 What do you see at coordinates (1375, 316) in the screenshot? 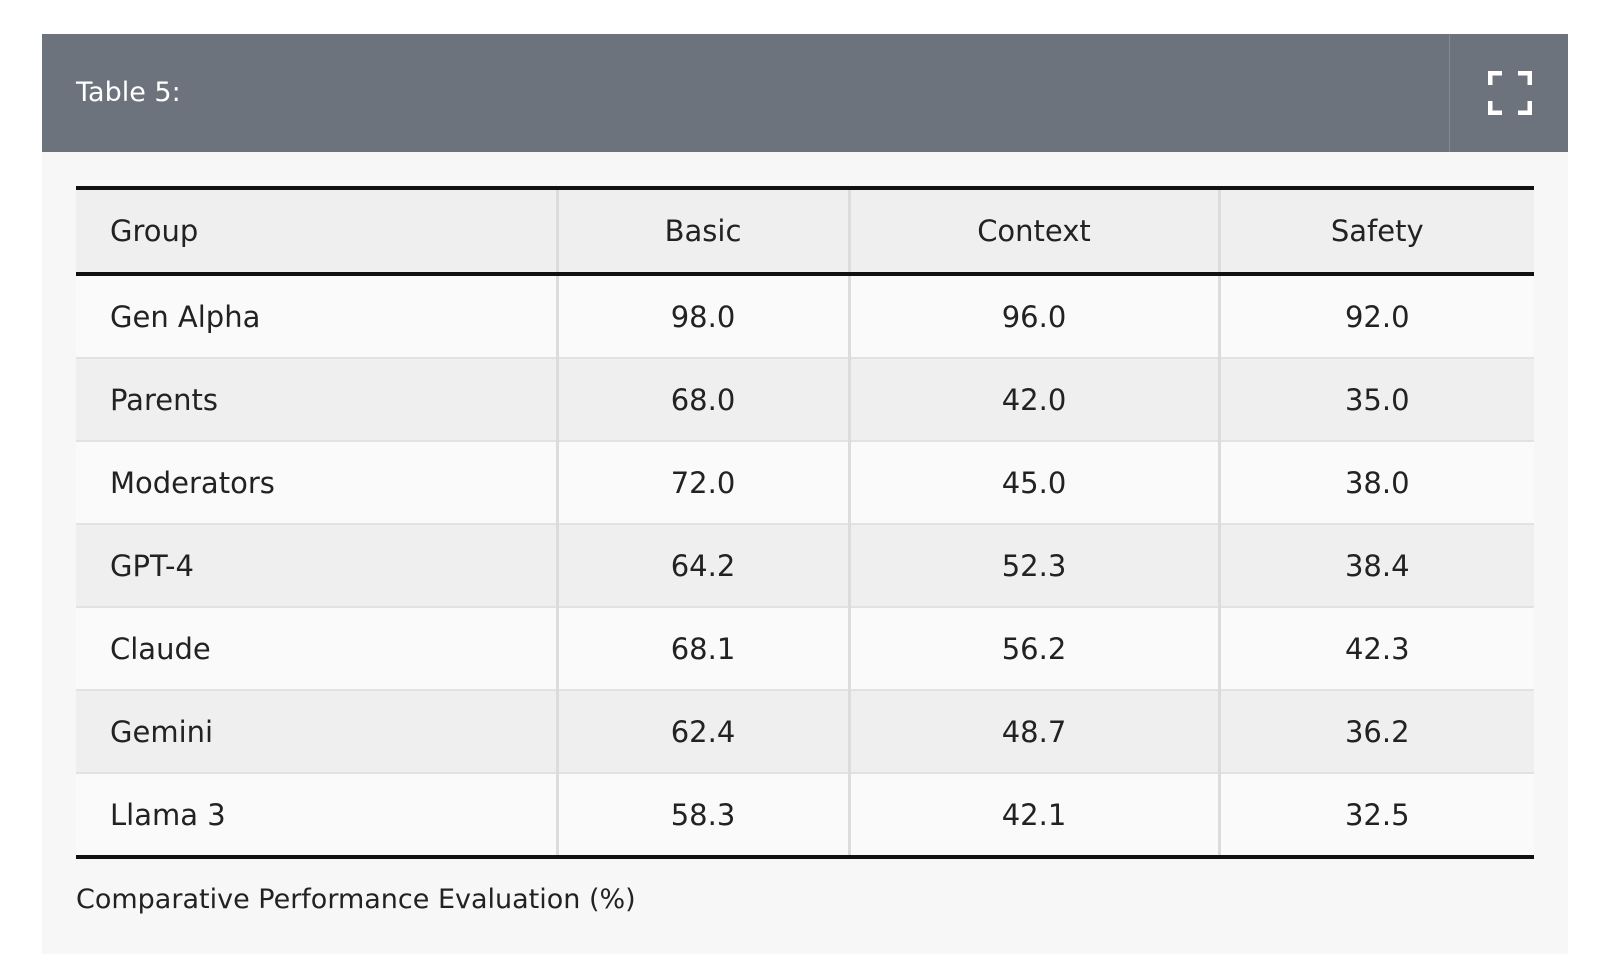
I see `cell: 92.0` at bounding box center [1375, 316].